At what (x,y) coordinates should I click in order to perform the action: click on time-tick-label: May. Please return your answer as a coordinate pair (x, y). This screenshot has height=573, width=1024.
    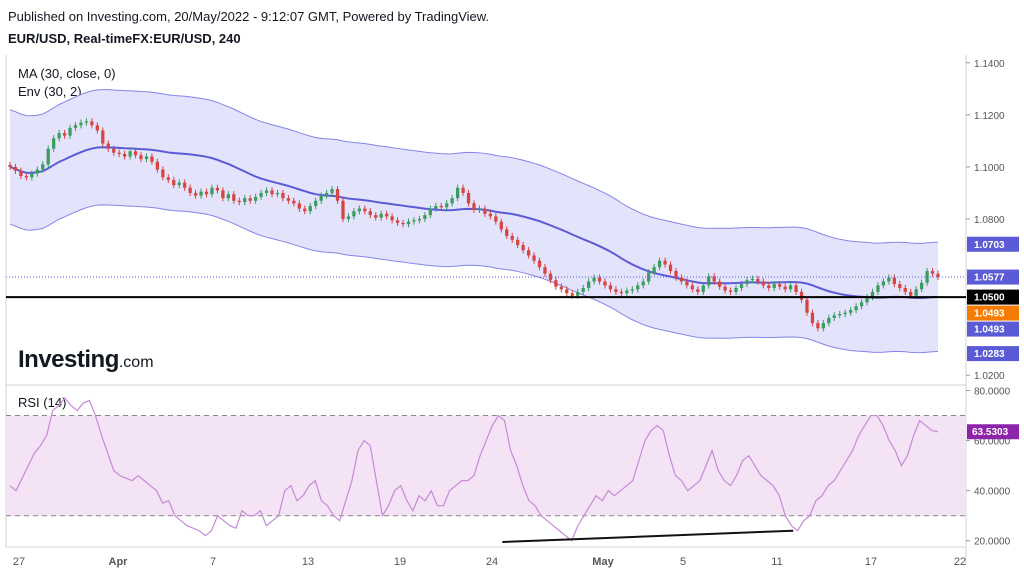
    Looking at the image, I should click on (603, 562).